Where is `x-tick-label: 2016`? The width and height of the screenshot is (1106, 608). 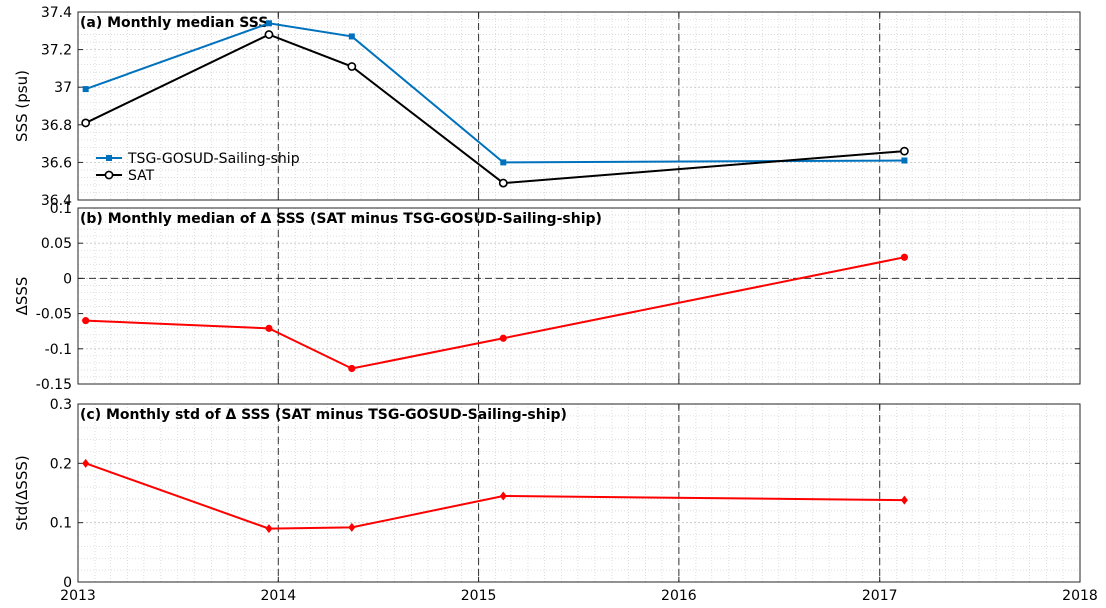
x-tick-label: 2016 is located at coordinates (679, 596).